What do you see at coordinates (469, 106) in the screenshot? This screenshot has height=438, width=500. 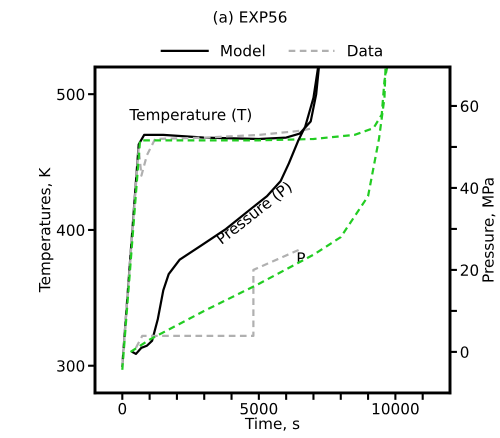 I see `y2-tick-label: 60` at bounding box center [469, 106].